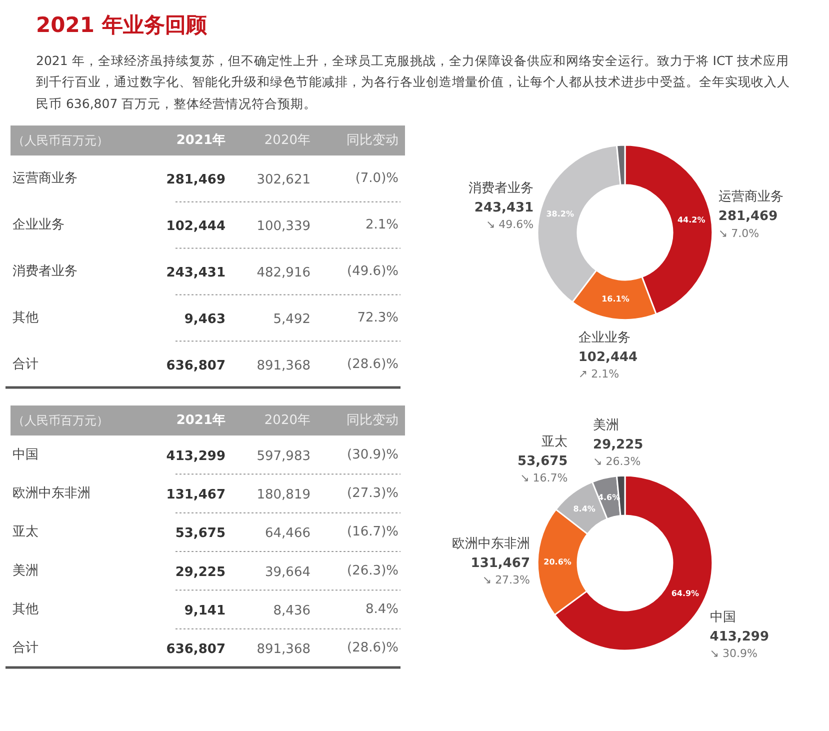 This screenshot has width=829, height=731. Describe the element at coordinates (196, 456) in the screenshot. I see `data-label: 413,299` at that location.